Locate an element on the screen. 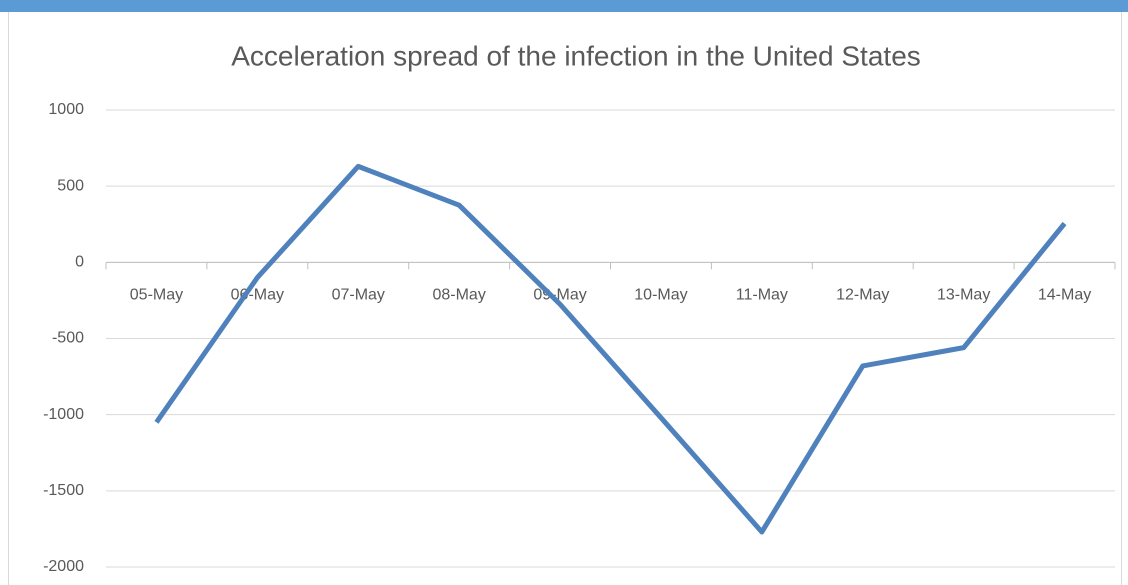 This screenshot has height=585, width=1128. x-tick-label: 11-May is located at coordinates (762, 295).